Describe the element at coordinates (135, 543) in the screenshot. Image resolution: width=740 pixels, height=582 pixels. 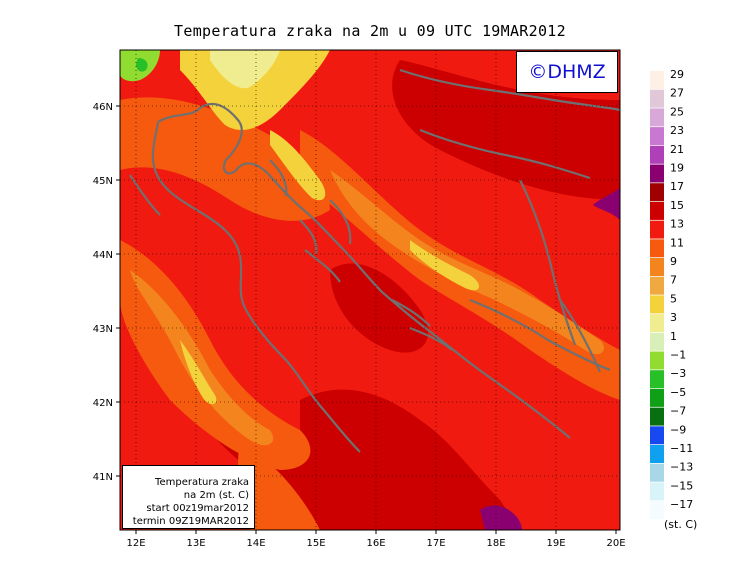
I see `lon-label-12e: 12E` at that location.